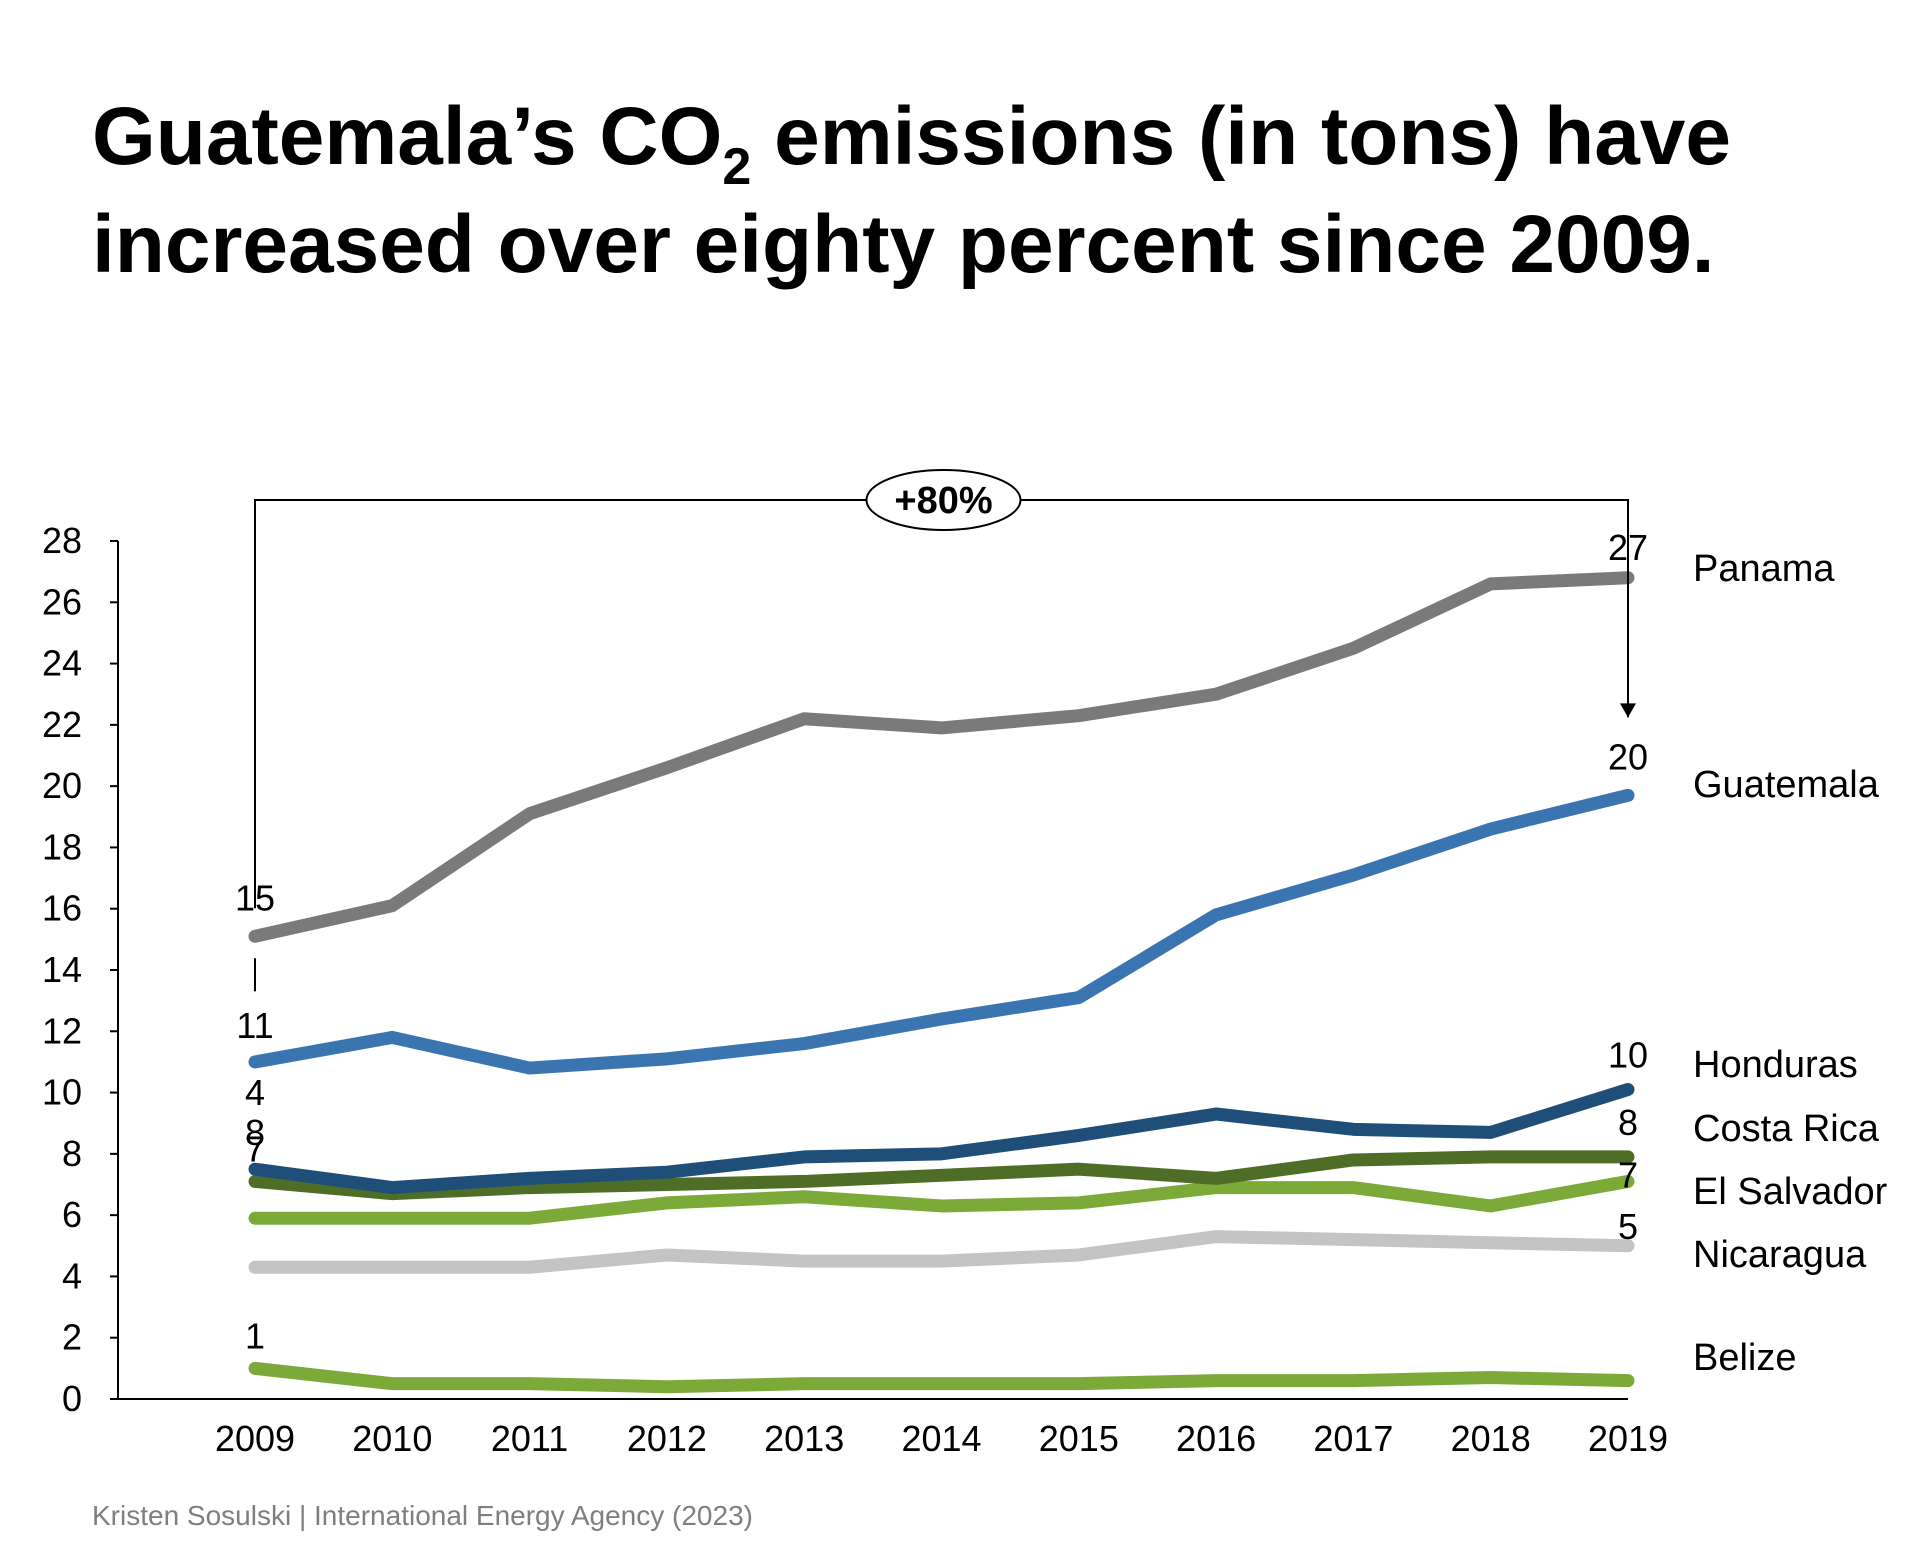 Image resolution: width=1920 pixels, height=1543 pixels. What do you see at coordinates (255, 1132) in the screenshot?
I see `start-label-honduras: 8` at bounding box center [255, 1132].